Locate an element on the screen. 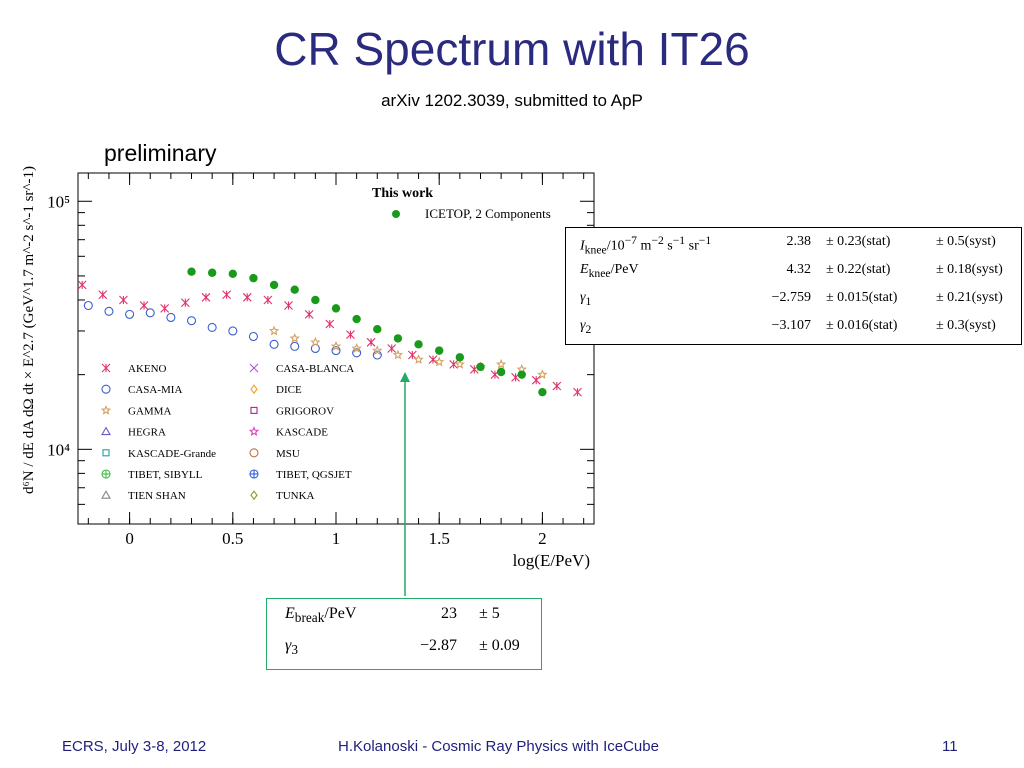 The height and width of the screenshot is (768, 1024). legend-icetop-marker is located at coordinates (396, 214).